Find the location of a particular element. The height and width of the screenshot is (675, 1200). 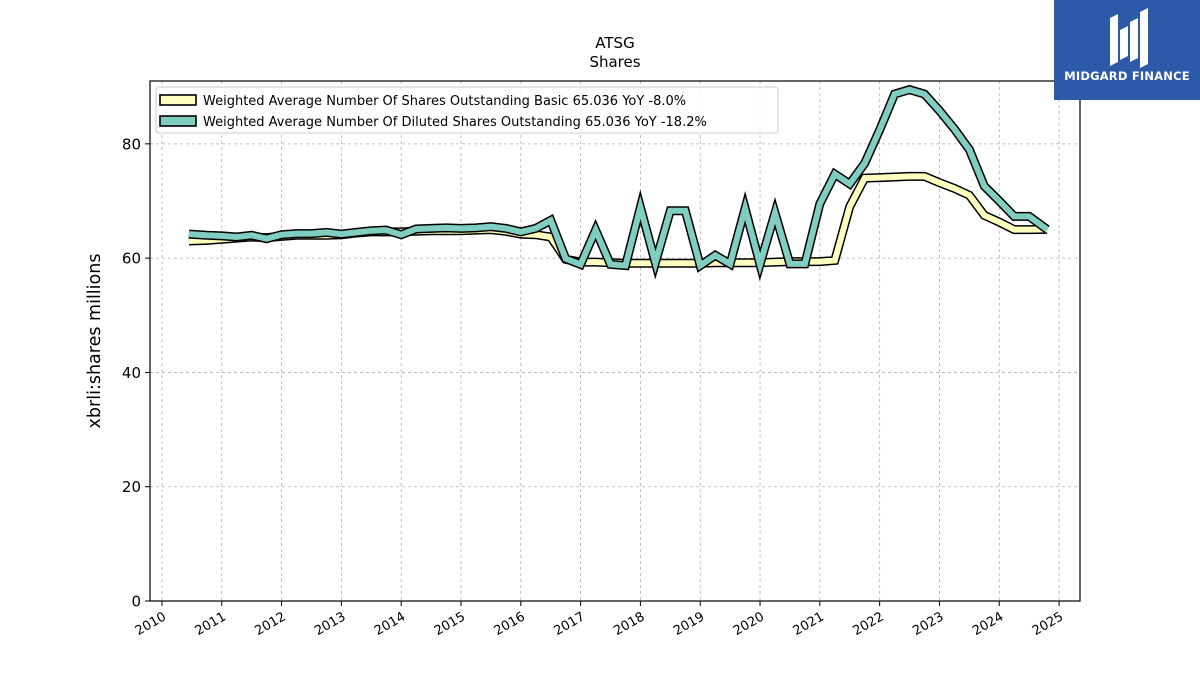

logo-text: MIDGARD FINANCE is located at coordinates (1127, 76).